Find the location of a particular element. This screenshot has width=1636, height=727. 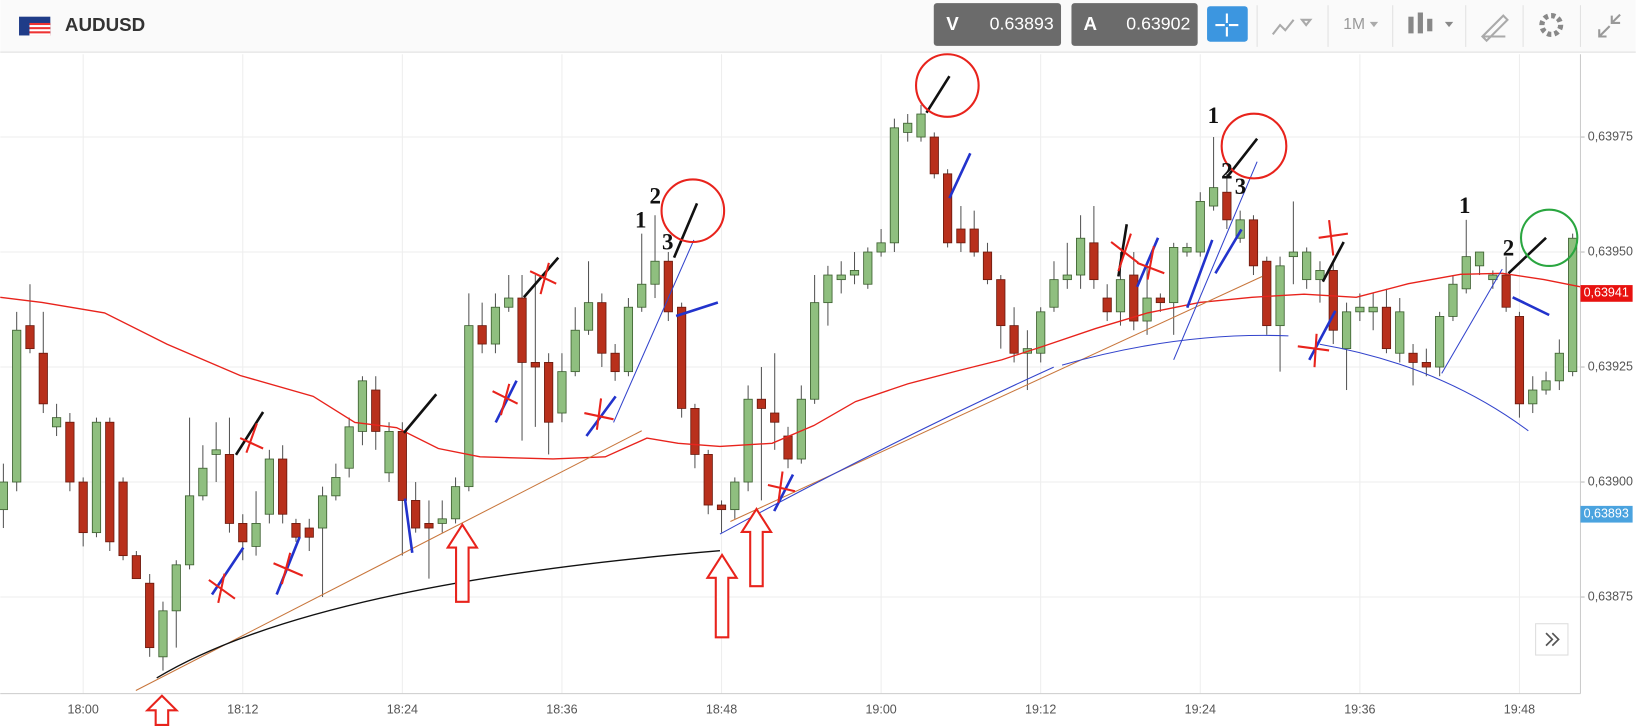

sell-button is located at coordinates (997, 24).